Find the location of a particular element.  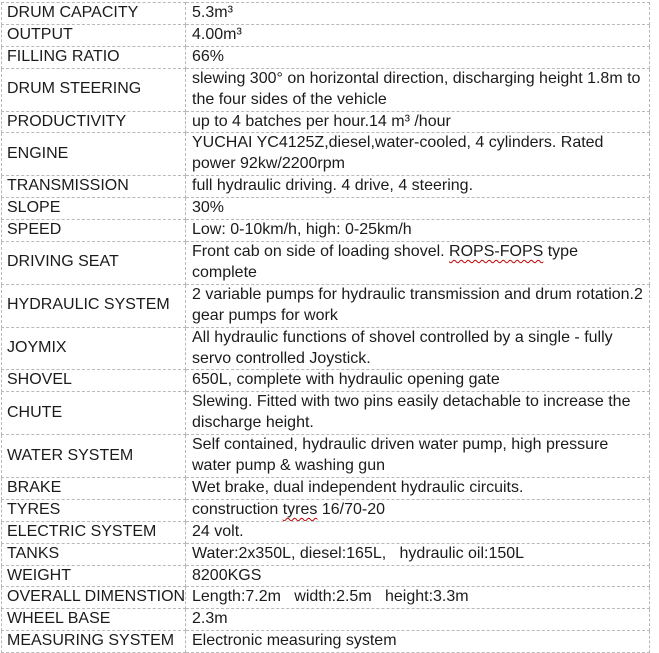

spec-label: OUTPUT is located at coordinates (93, 35).